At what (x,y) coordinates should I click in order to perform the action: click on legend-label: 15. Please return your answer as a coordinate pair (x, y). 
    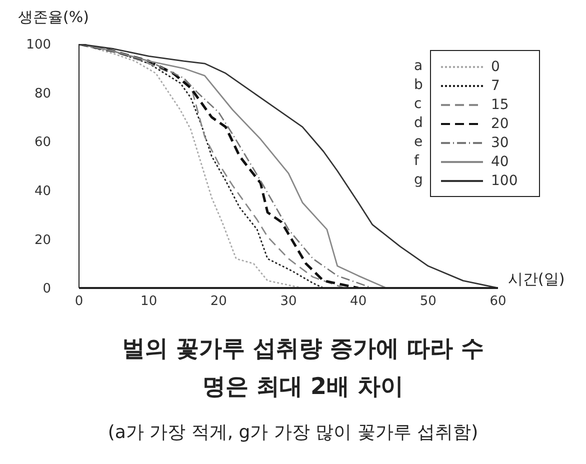
    Looking at the image, I should click on (500, 104).